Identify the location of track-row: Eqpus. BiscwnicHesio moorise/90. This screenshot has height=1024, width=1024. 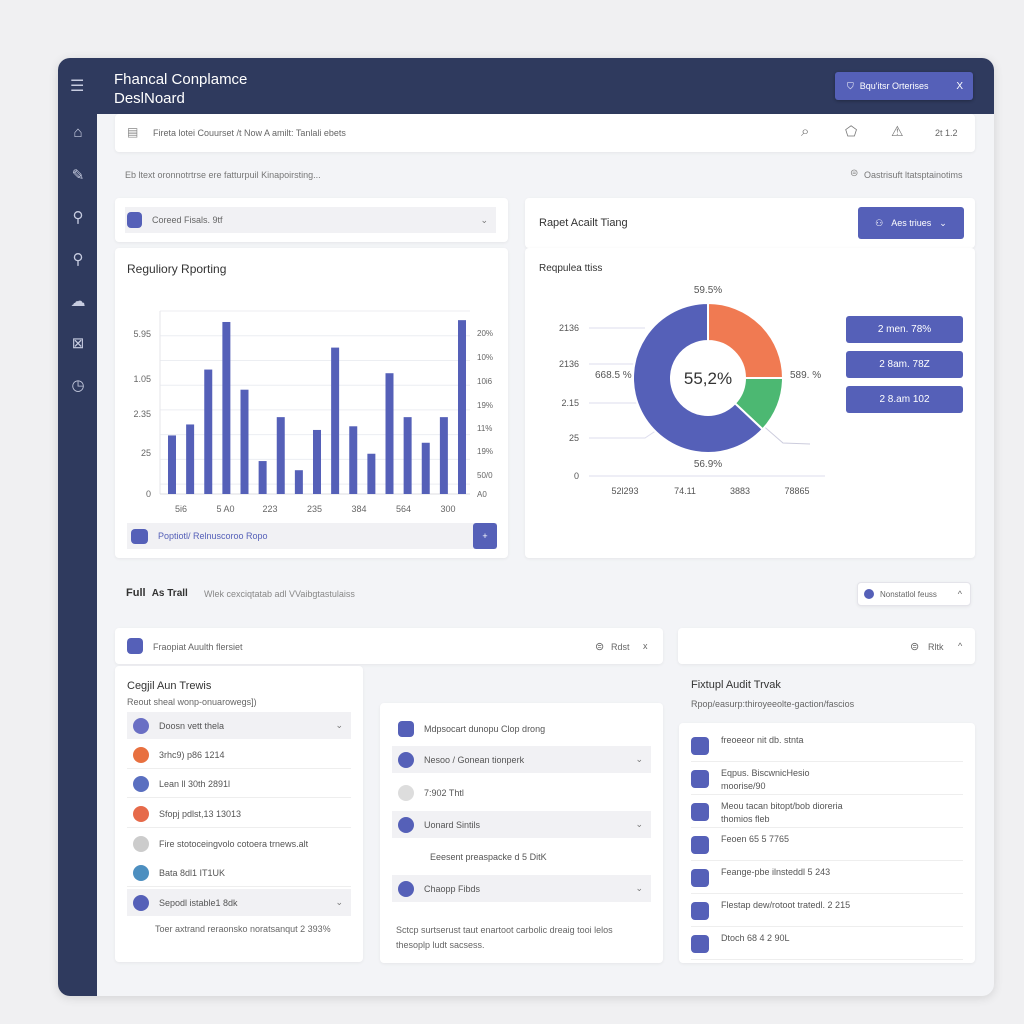
(827, 778).